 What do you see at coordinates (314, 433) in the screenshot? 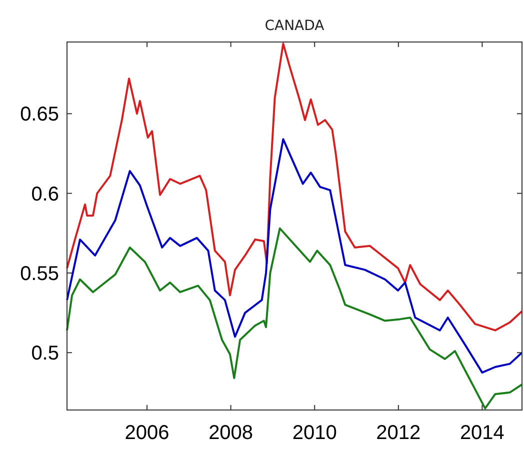
I see `x-tick-label: 2010` at bounding box center [314, 433].